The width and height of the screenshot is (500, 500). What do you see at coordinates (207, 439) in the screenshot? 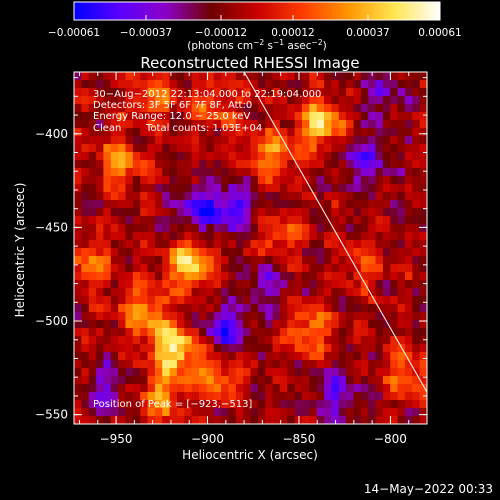
I see `x-tick-label: −900` at bounding box center [207, 439].